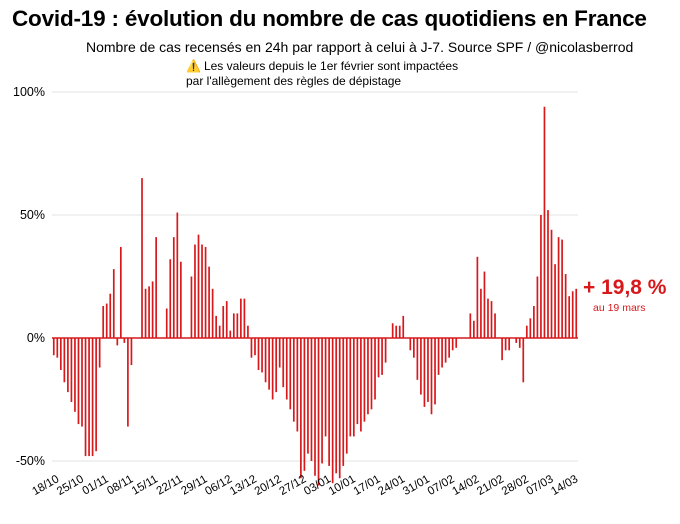 The image size is (680, 524). I want to click on latest-date-annotation: au 19 mars, so click(619, 308).